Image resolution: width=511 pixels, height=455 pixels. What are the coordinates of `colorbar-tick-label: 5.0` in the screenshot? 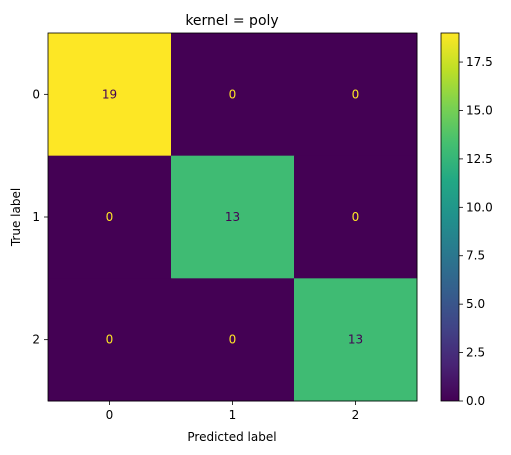 It's located at (475, 304).